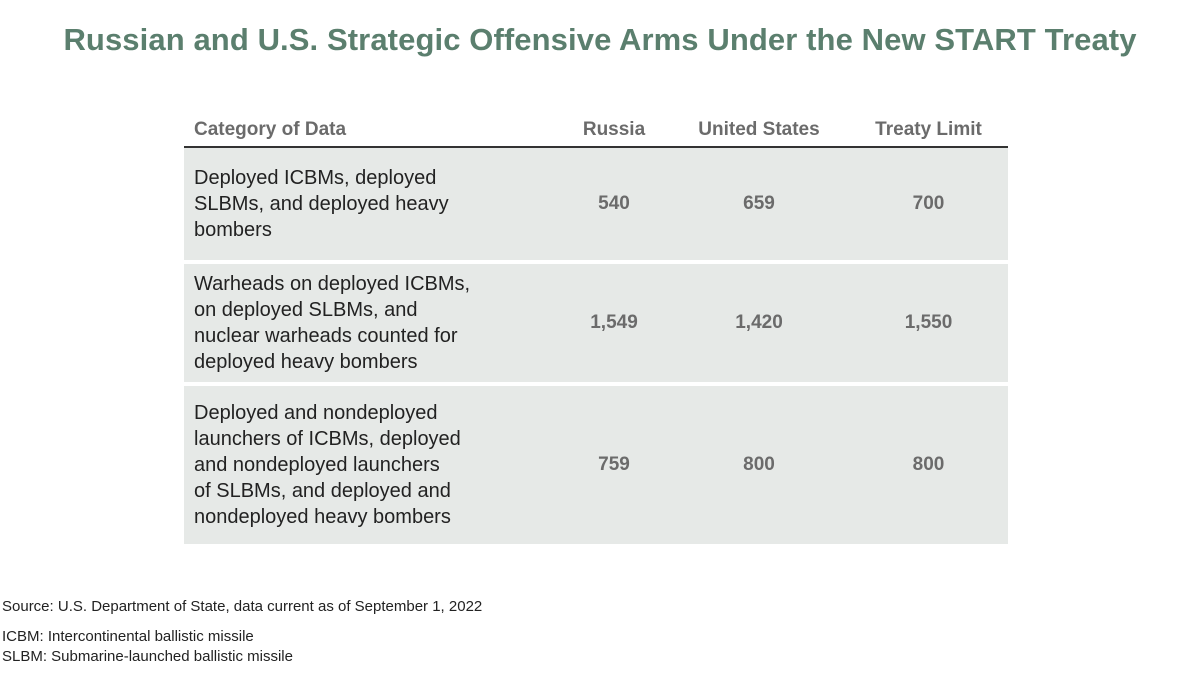 This screenshot has height=679, width=1200. Describe the element at coordinates (759, 129) in the screenshot. I see `header-united-states: United States` at that location.